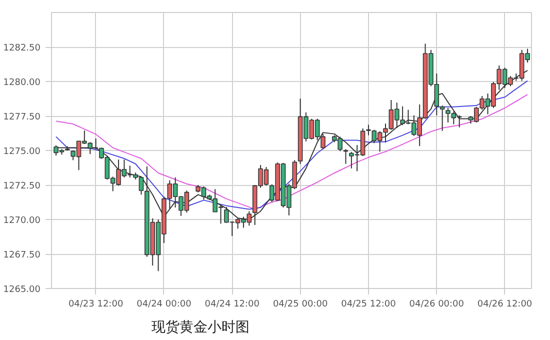  What do you see at coordinates (22, 152) in the screenshot?
I see `y-tick-label: 1275.00` at bounding box center [22, 152].